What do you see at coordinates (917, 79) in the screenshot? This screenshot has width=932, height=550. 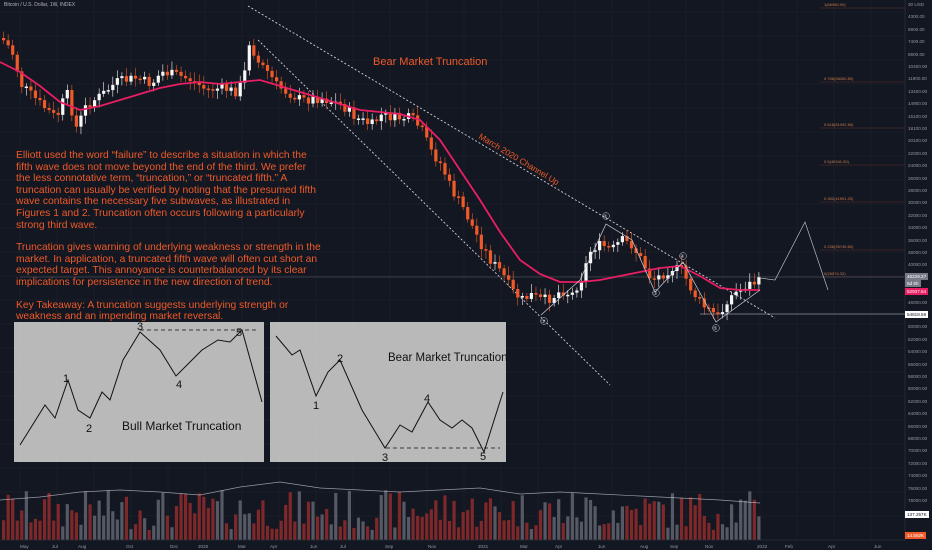 I see `price-axis-label: 11900.00` at bounding box center [917, 79].